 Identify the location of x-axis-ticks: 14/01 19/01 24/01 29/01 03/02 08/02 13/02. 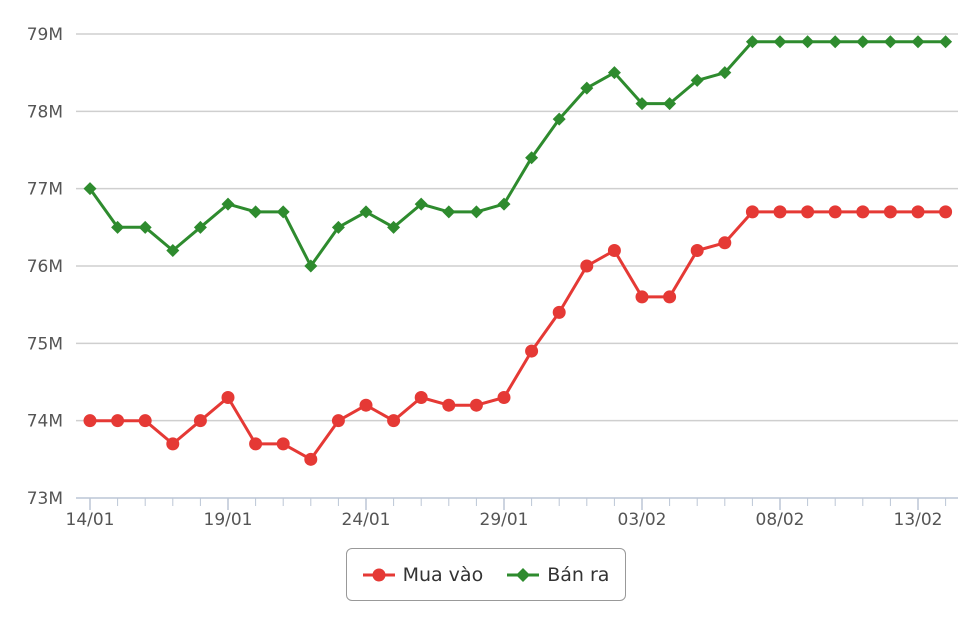
(504, 520).